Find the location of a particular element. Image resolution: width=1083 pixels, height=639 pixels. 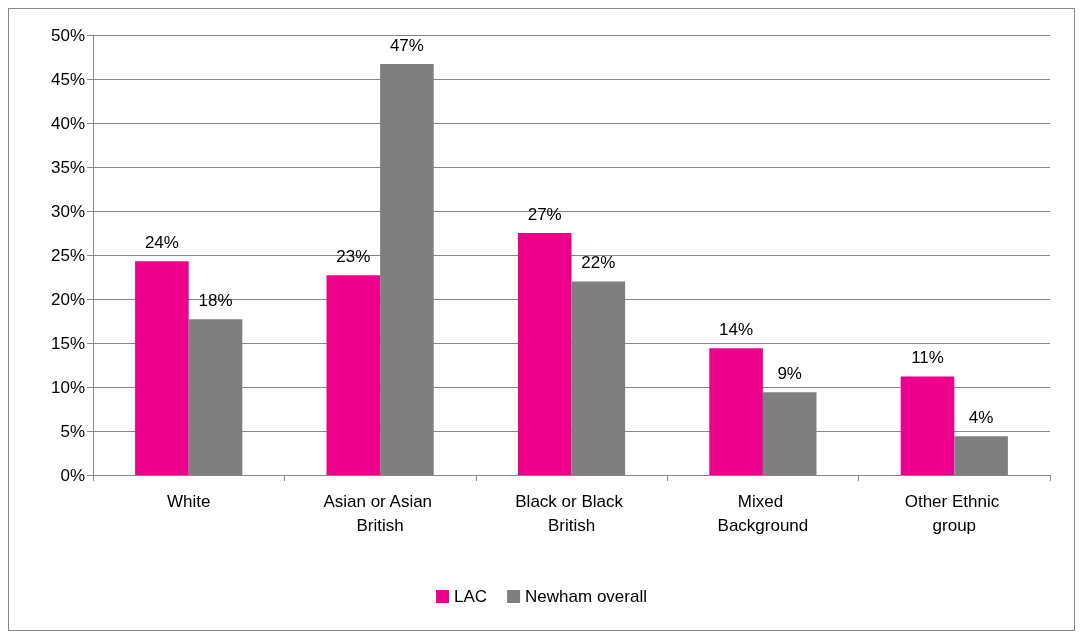

y-tick-label: 20% is located at coordinates (67, 299).